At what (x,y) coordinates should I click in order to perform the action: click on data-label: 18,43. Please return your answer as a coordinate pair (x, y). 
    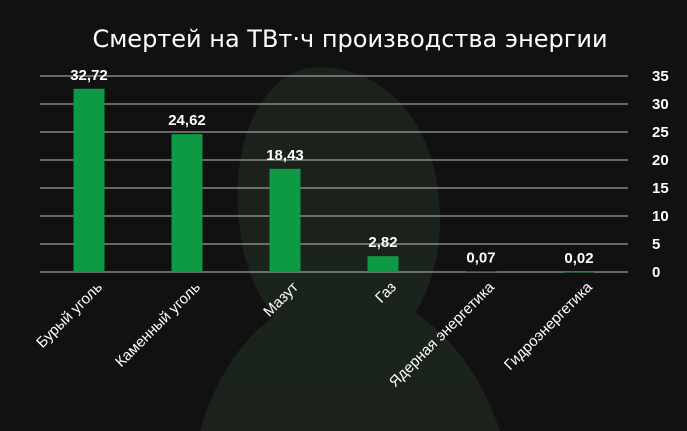
    Looking at the image, I should click on (285, 155).